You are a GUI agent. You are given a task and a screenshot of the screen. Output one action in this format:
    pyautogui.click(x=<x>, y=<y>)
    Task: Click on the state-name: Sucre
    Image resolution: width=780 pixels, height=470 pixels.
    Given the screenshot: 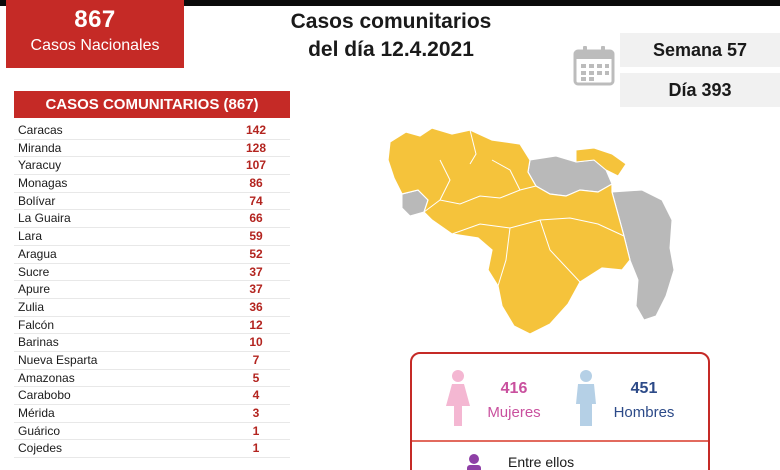 What is the action you would take?
    pyautogui.click(x=34, y=271)
    